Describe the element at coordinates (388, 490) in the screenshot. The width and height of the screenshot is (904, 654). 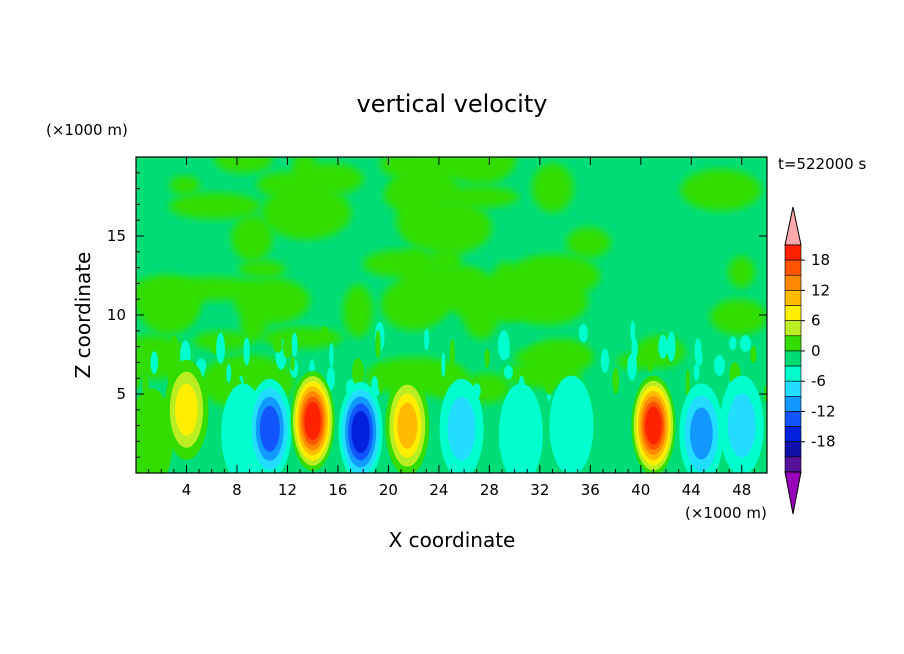
I see `x-tick-label: 20` at that location.